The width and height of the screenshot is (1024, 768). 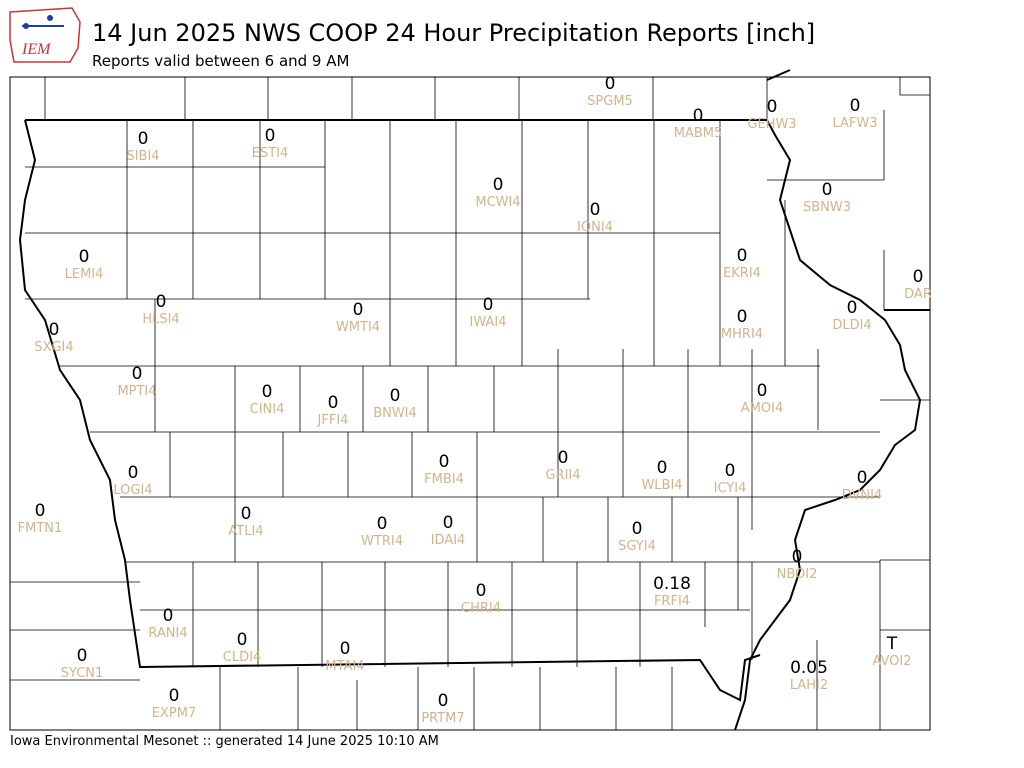 I want to click on station-id: FRFI4, so click(x=672, y=601).